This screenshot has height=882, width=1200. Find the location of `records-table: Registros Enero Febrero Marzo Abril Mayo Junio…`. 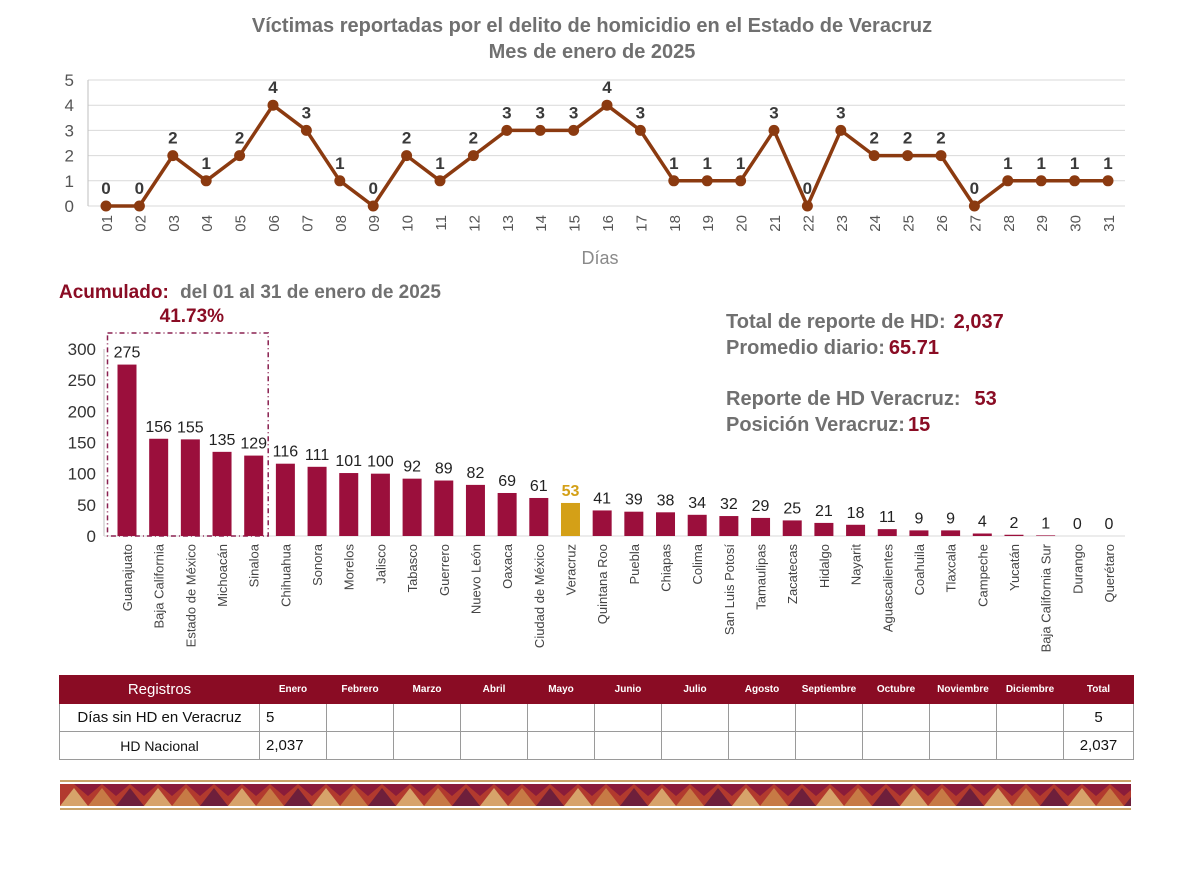

records-table: Registros Enero Febrero Marzo Abril Mayo Junio… is located at coordinates (596, 717).